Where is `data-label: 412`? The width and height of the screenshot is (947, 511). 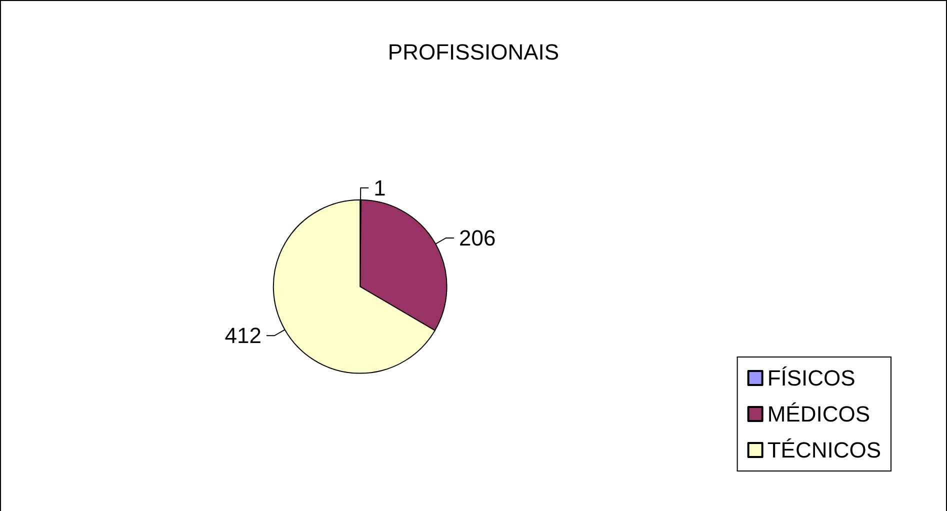
data-label: 412 is located at coordinates (243, 335).